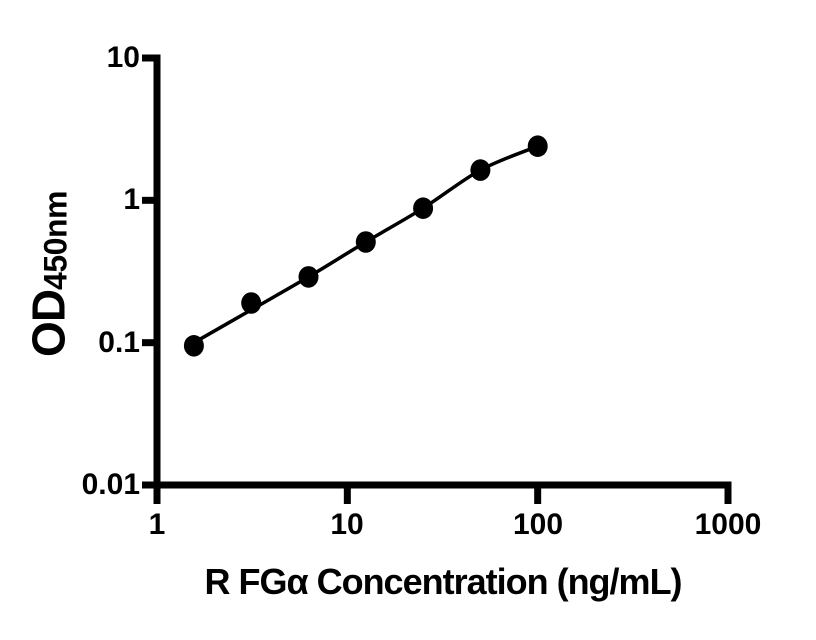  I want to click on y-axis-title-subscript: 450nm, so click(55, 240).